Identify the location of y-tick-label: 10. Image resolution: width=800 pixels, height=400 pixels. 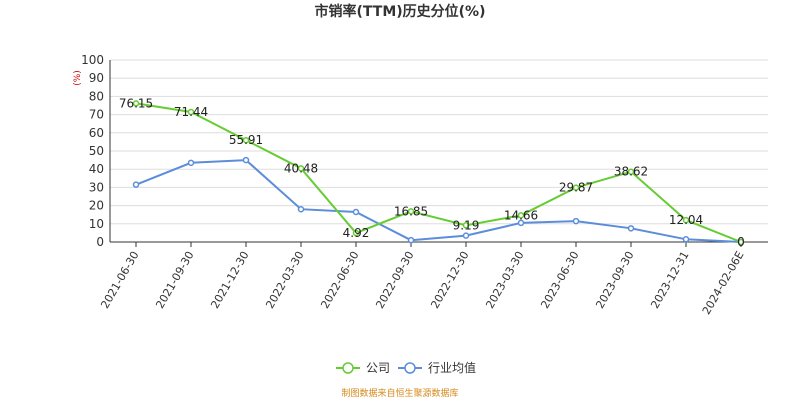
(96, 224).